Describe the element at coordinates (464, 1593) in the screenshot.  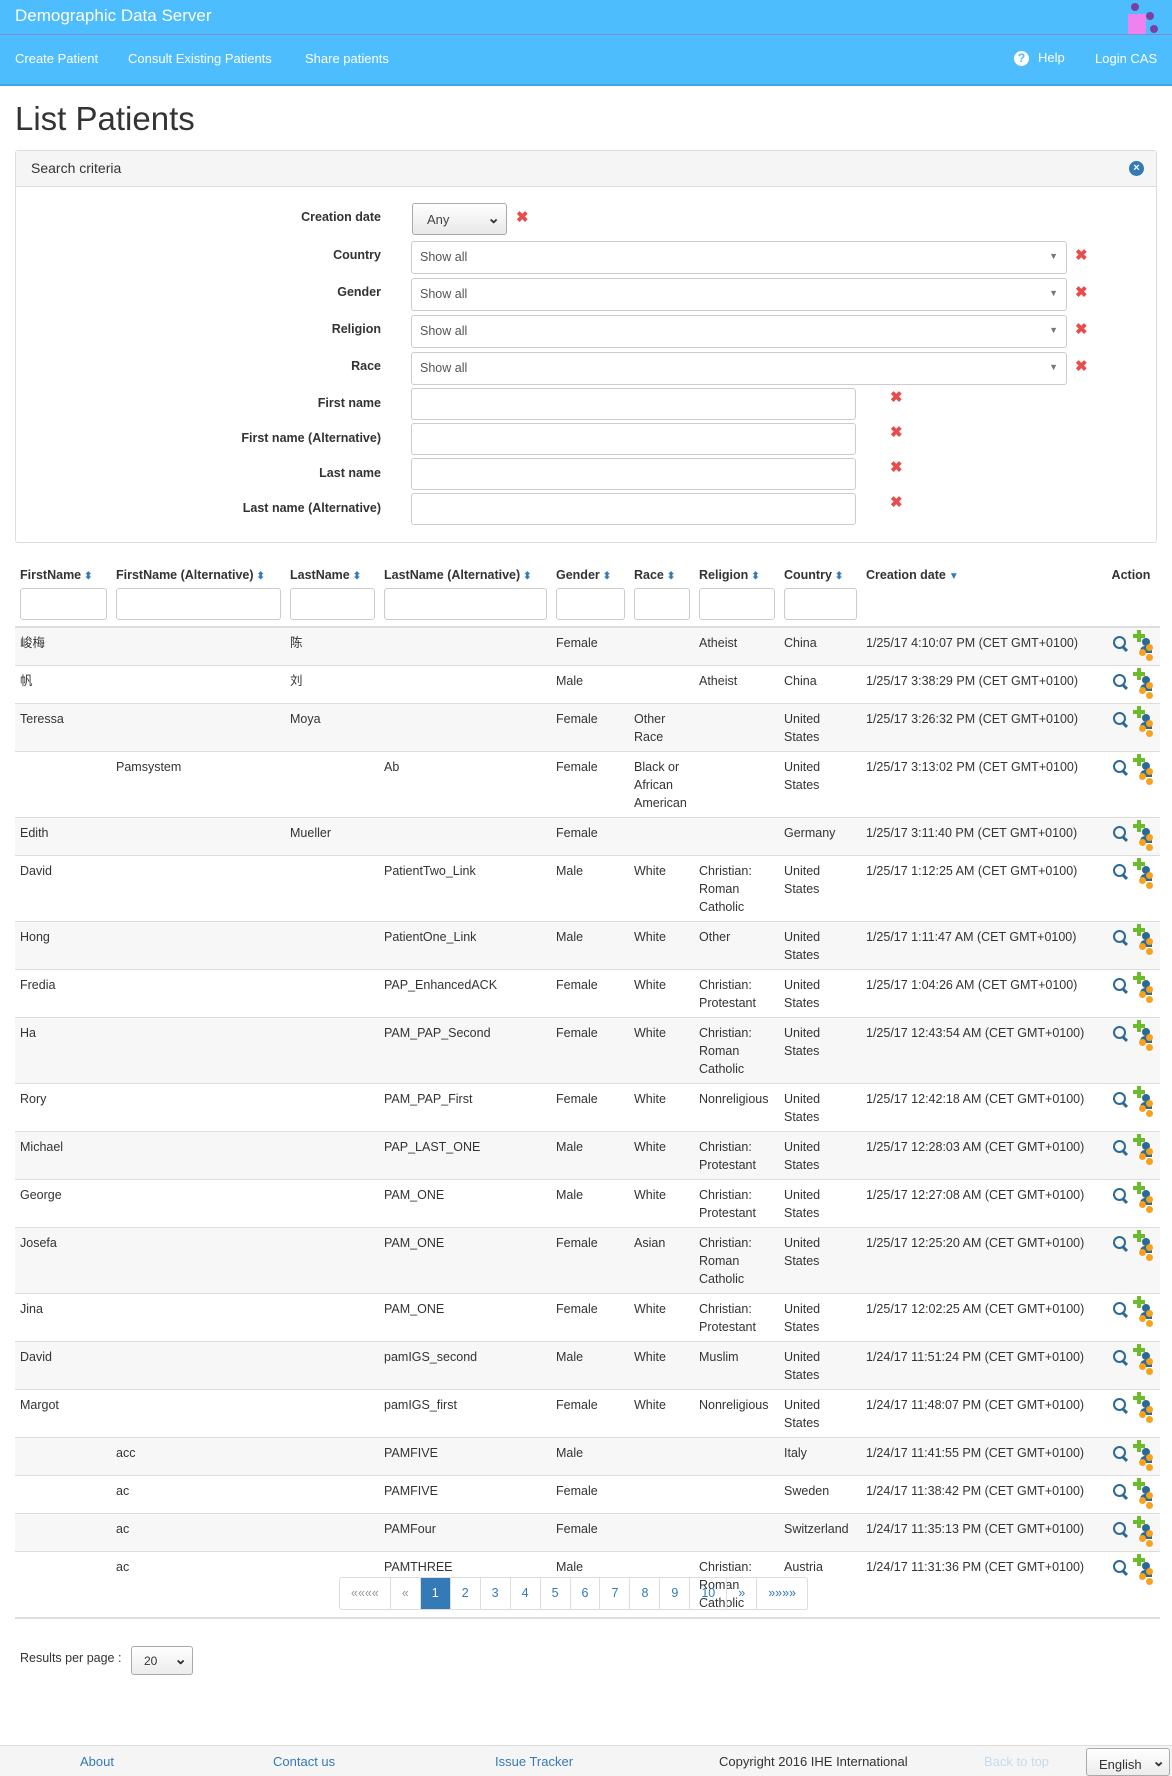
I see `page-link: 2` at that location.